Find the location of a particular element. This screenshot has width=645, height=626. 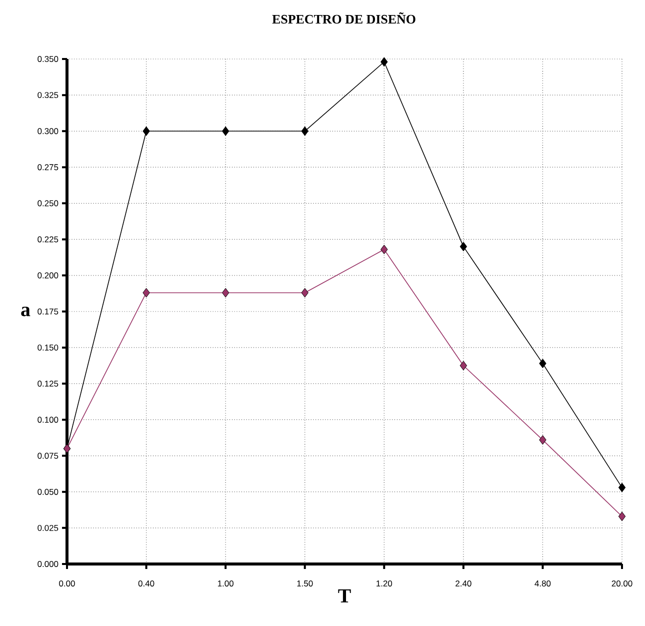

x-tick-label: 0.00 is located at coordinates (67, 583).